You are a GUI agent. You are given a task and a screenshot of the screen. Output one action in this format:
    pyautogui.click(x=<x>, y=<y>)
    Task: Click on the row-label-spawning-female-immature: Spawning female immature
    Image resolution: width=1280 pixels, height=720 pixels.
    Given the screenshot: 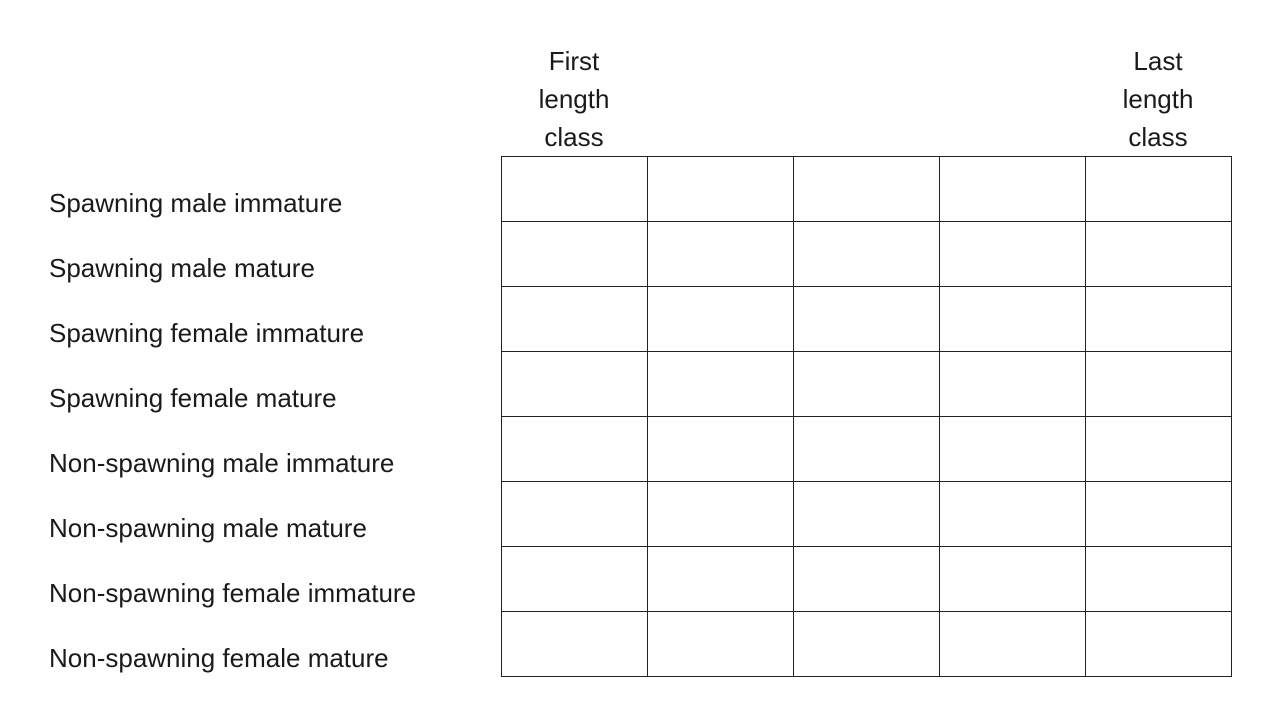 What is the action you would take?
    pyautogui.click(x=207, y=333)
    